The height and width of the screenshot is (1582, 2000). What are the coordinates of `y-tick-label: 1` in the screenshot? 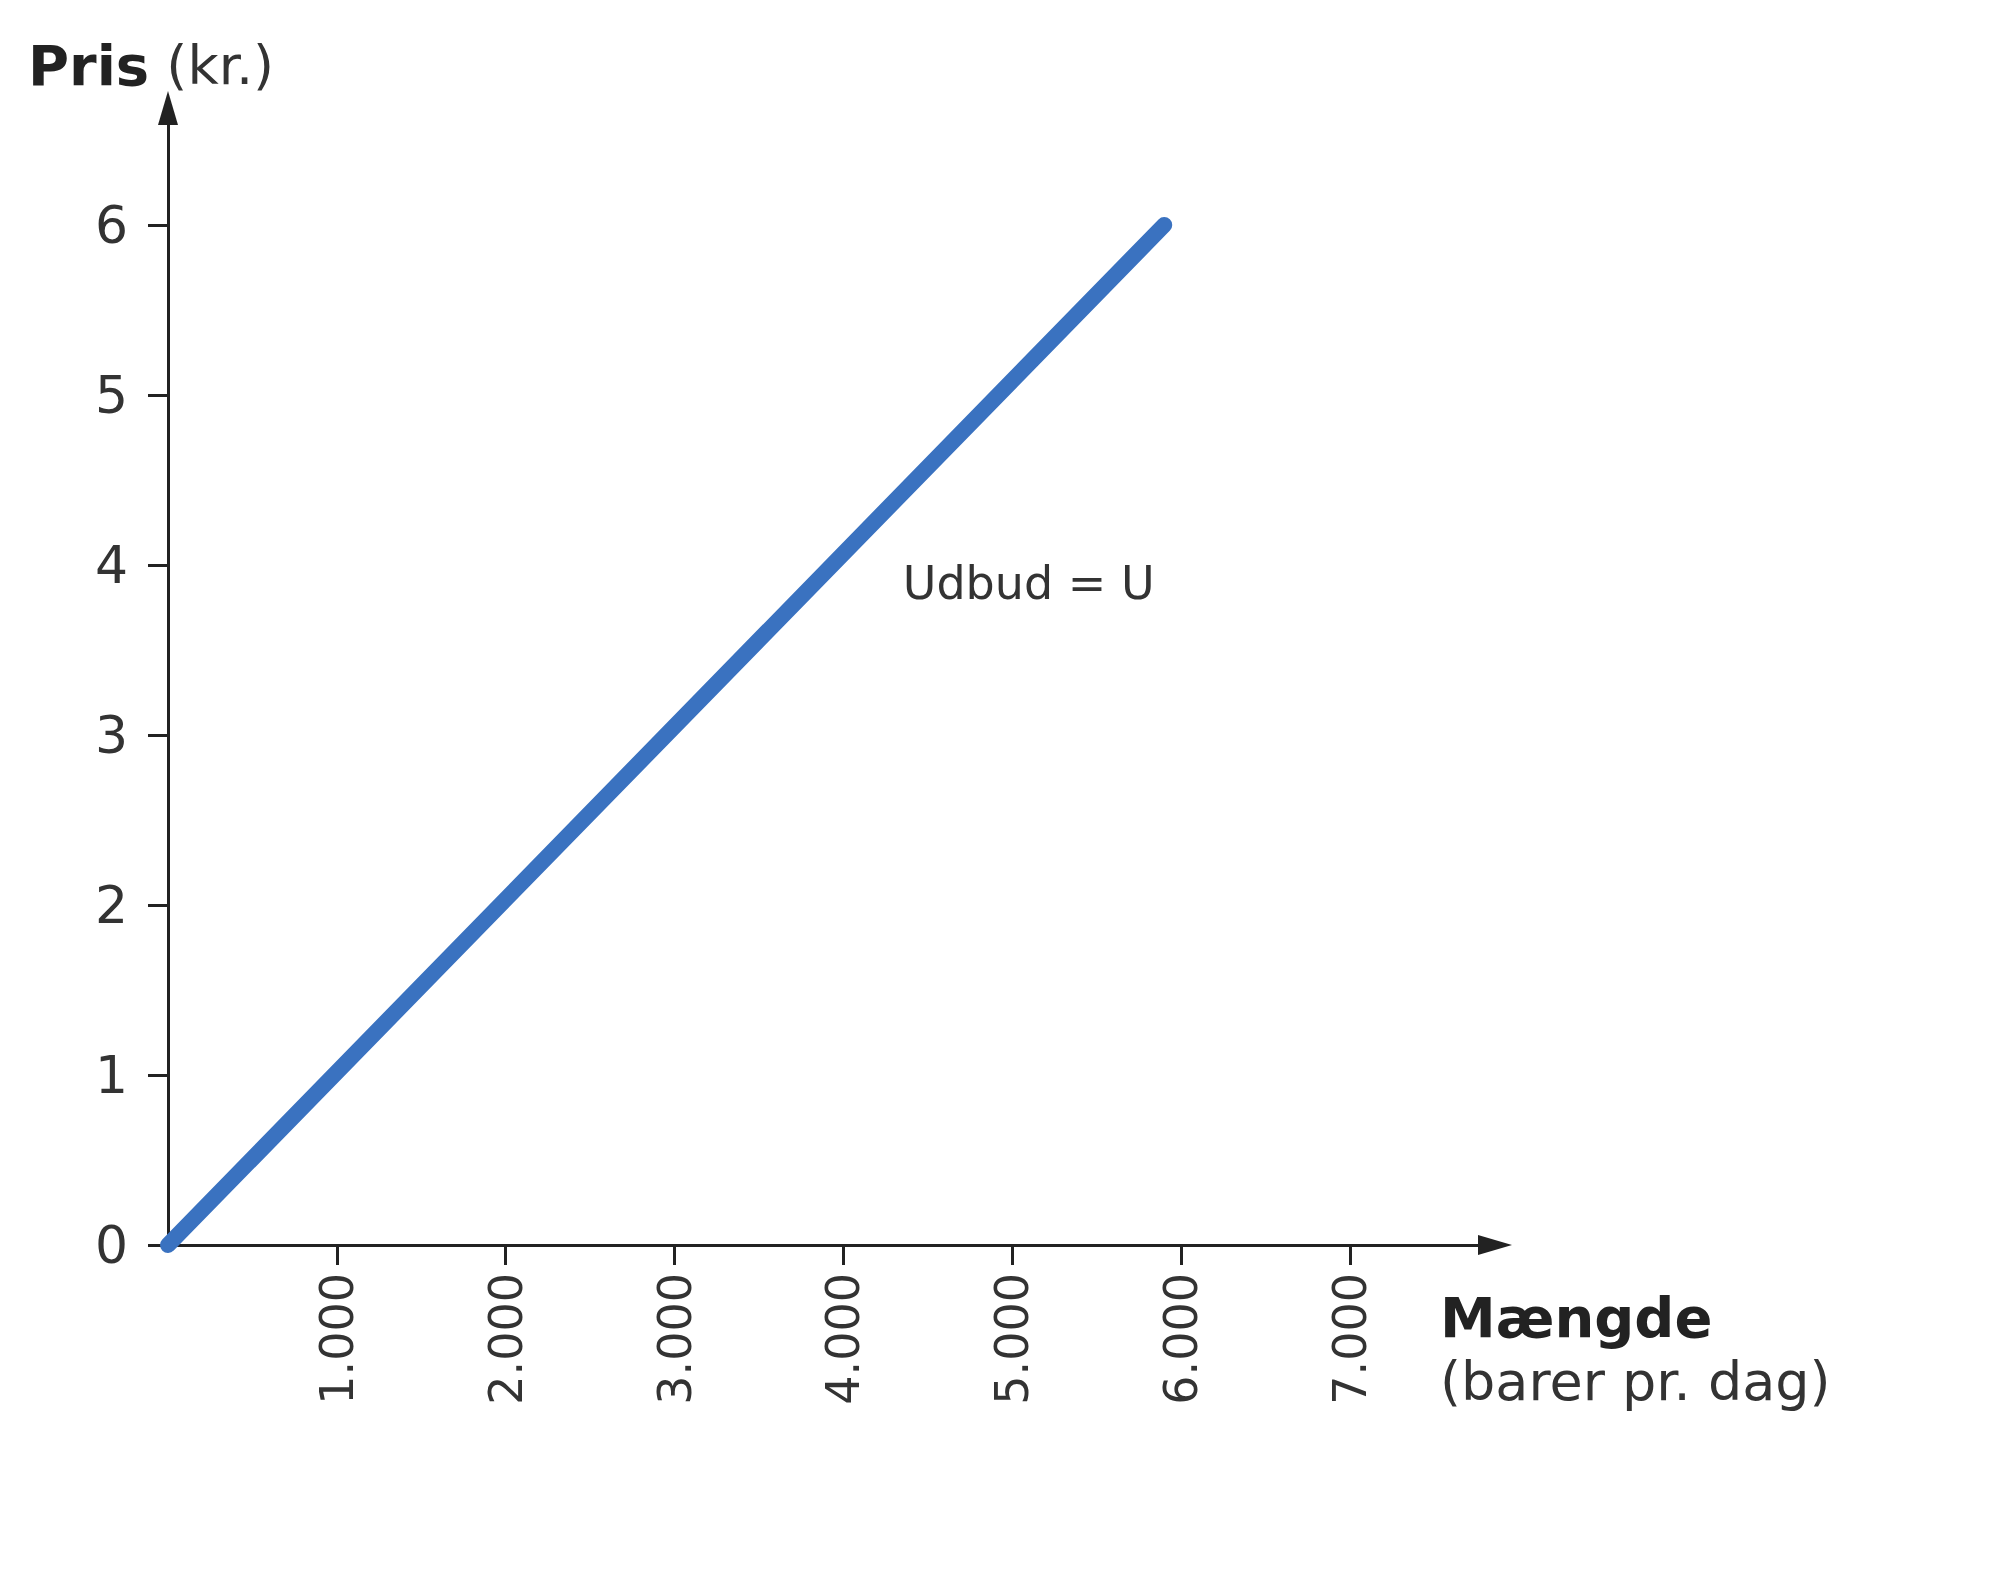 It's located at (111, 1075).